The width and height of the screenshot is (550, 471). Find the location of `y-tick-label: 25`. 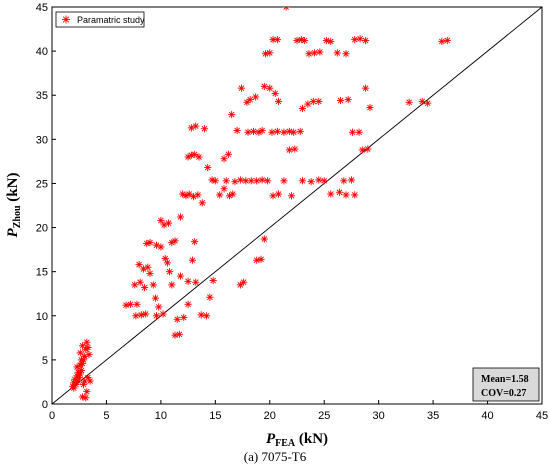

y-tick-label: 25 is located at coordinates (42, 184).